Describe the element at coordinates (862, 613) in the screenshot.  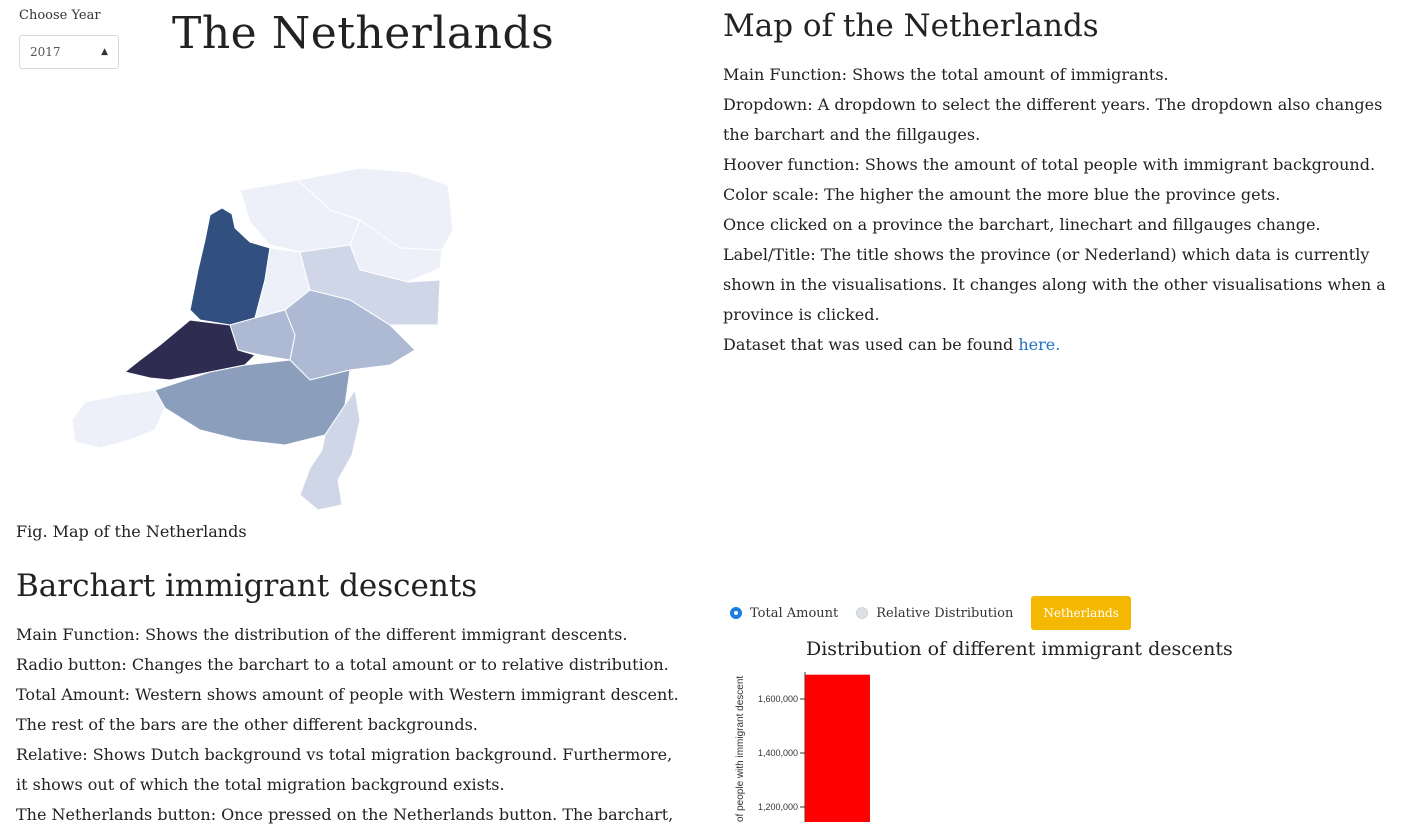
I see `radio-unselected-icon` at that location.